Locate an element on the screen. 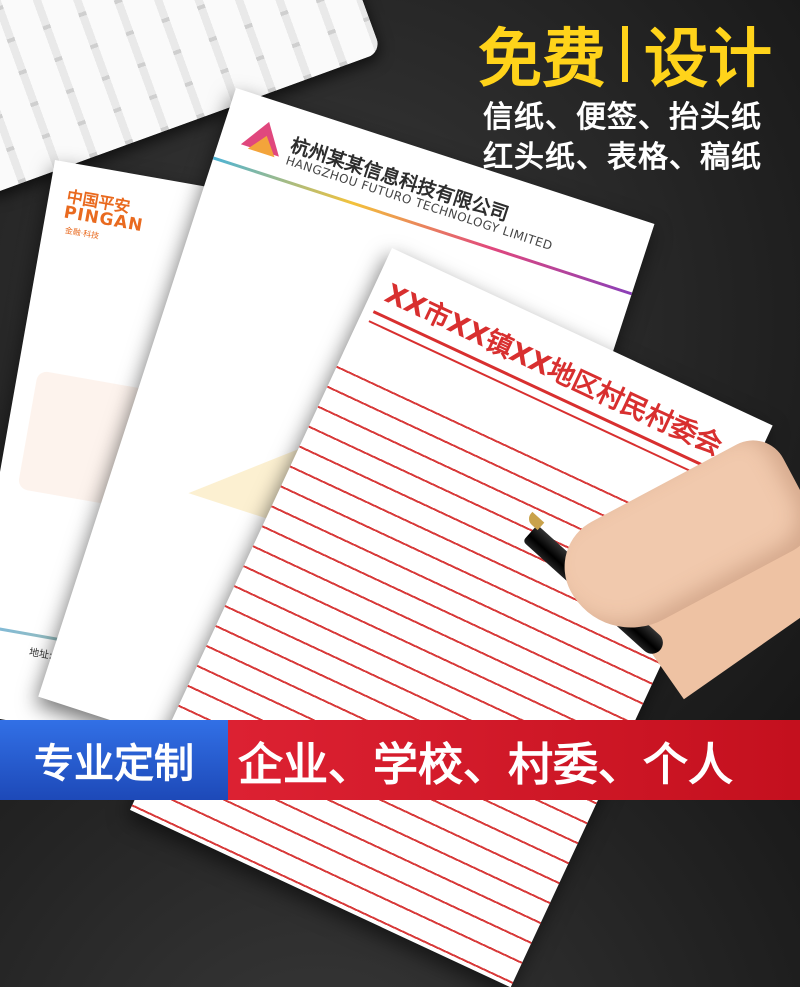  separator is located at coordinates (625, 54).